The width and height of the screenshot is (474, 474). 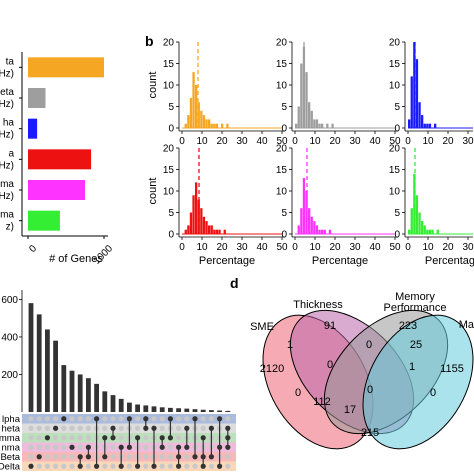 I want to click on venn-region-value: 1155, so click(x=452, y=369).